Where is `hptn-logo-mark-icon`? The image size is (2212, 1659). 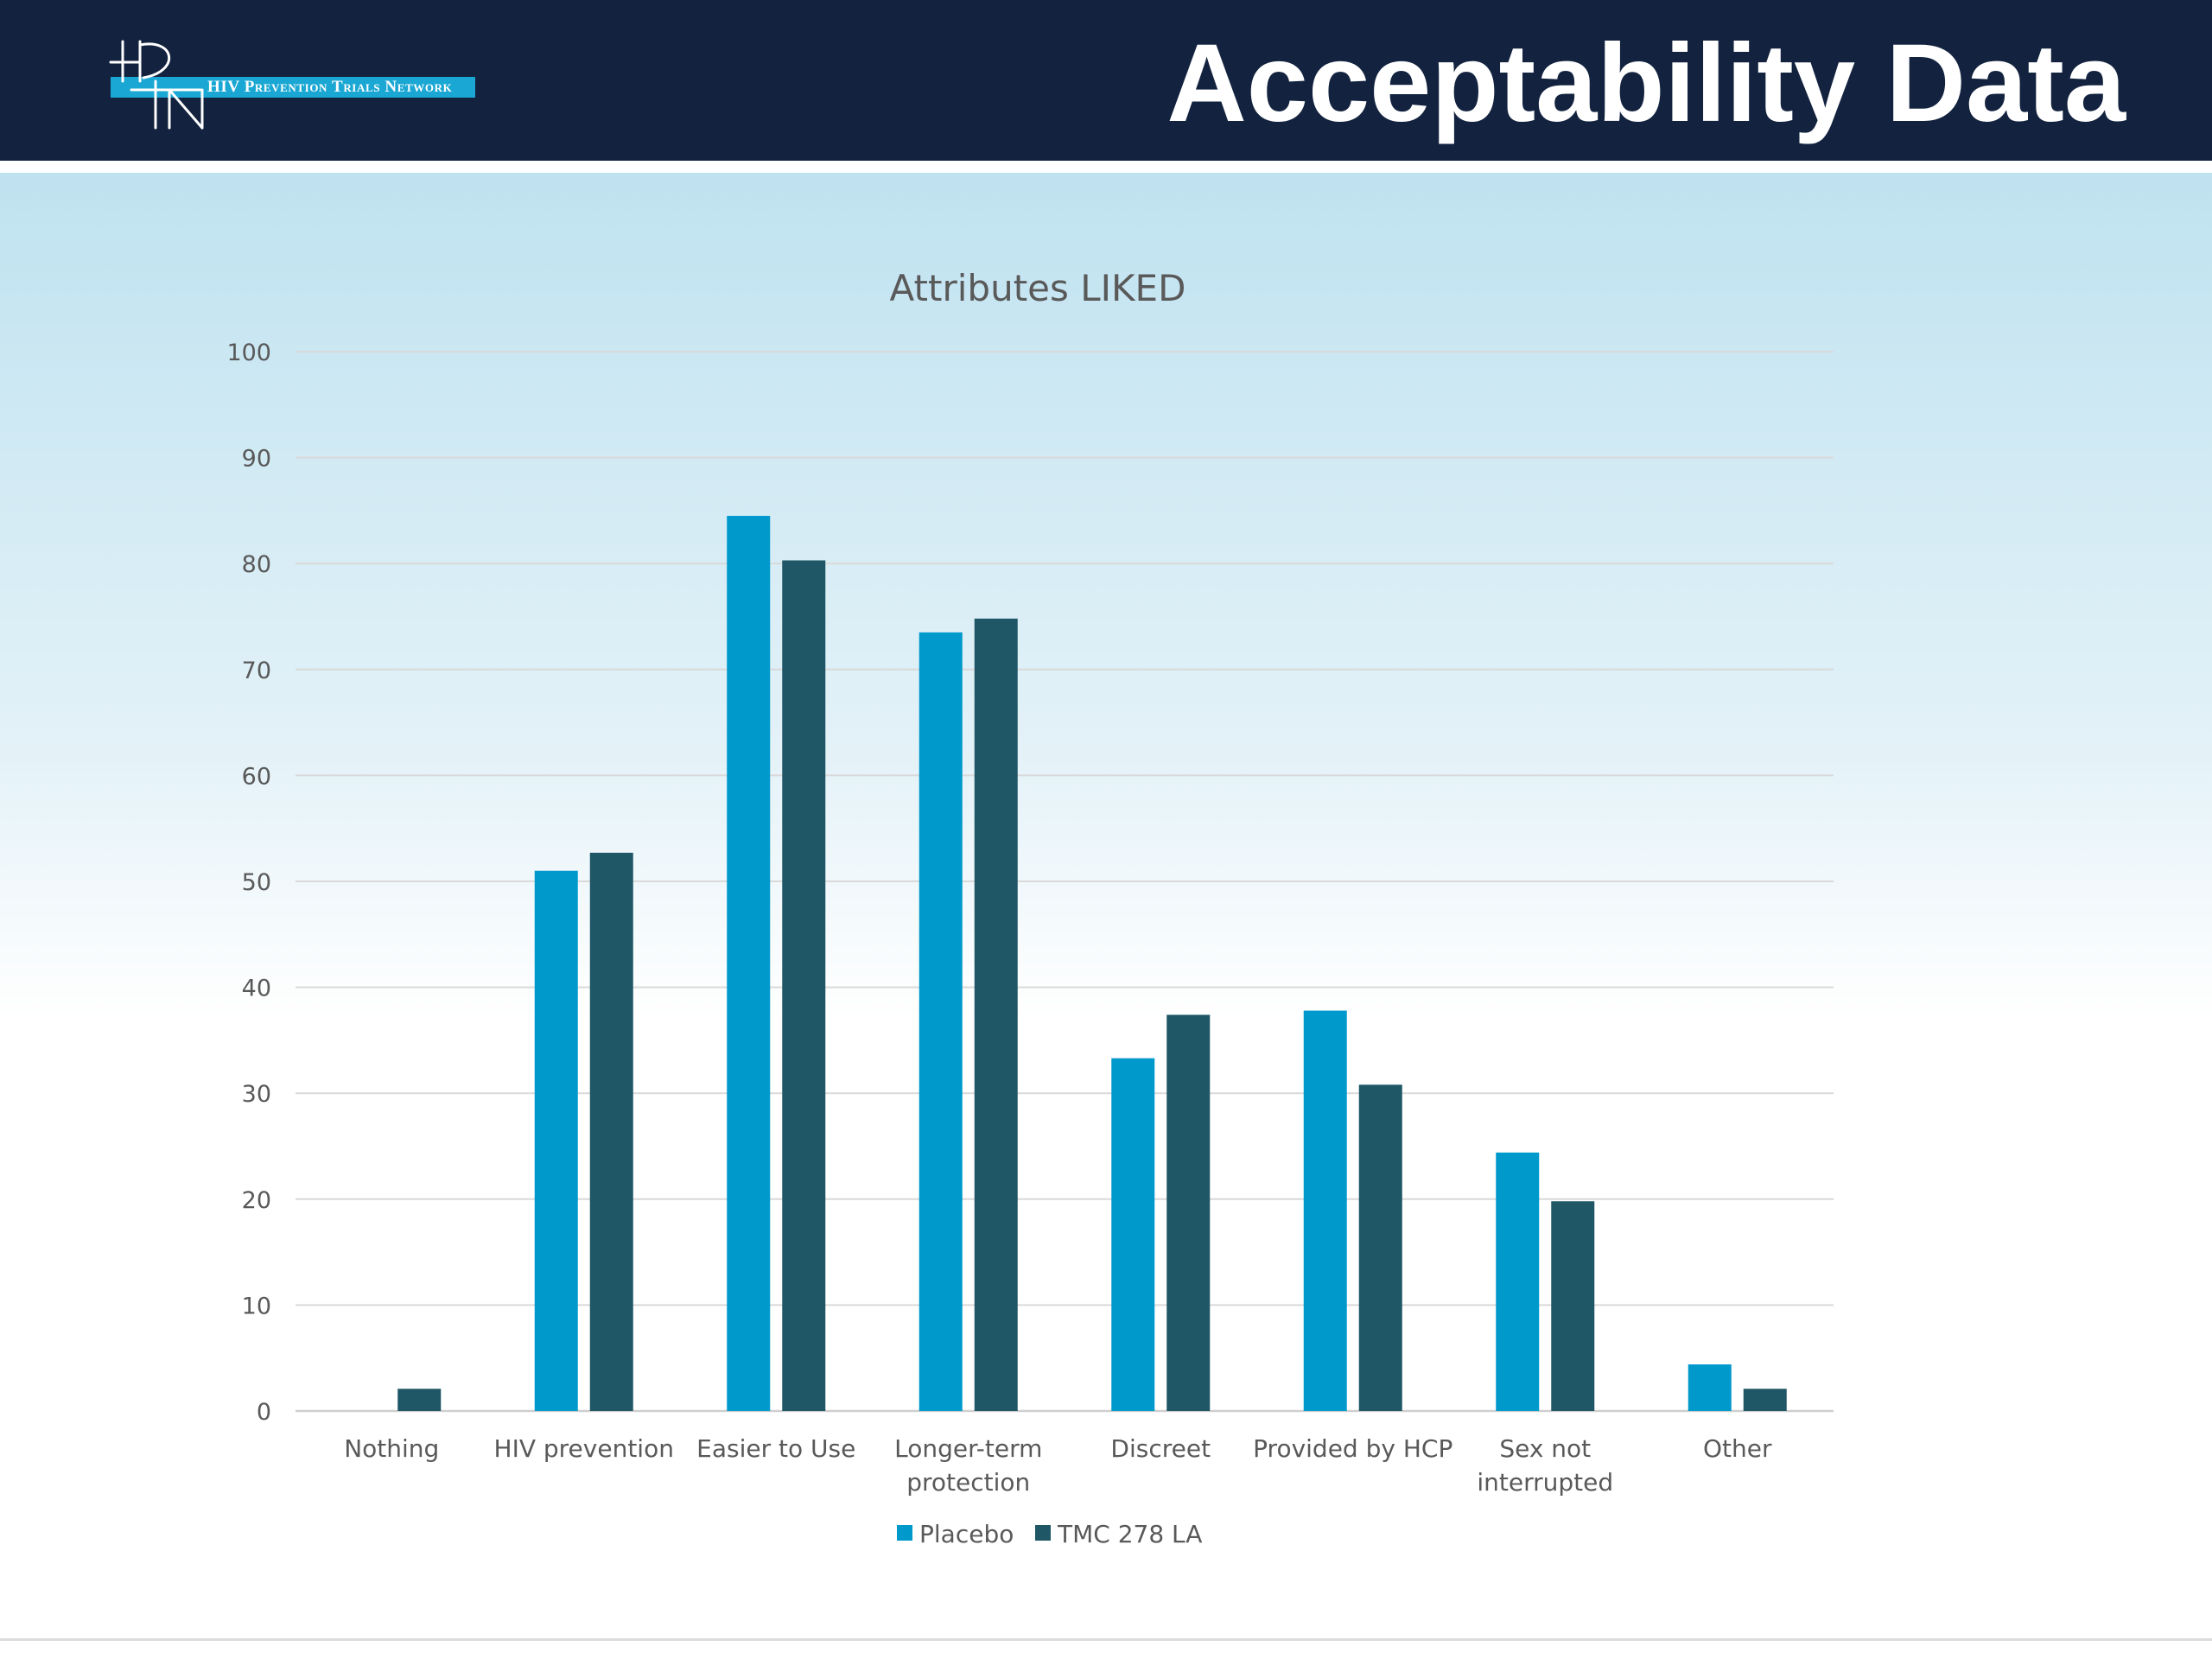
hptn-logo-mark-icon is located at coordinates (156, 85).